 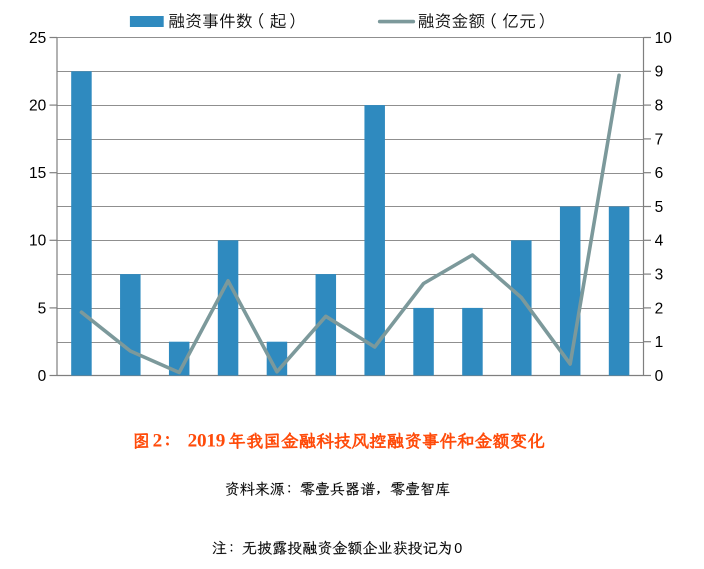 I want to click on svg-text: 3, so click(x=659, y=275).